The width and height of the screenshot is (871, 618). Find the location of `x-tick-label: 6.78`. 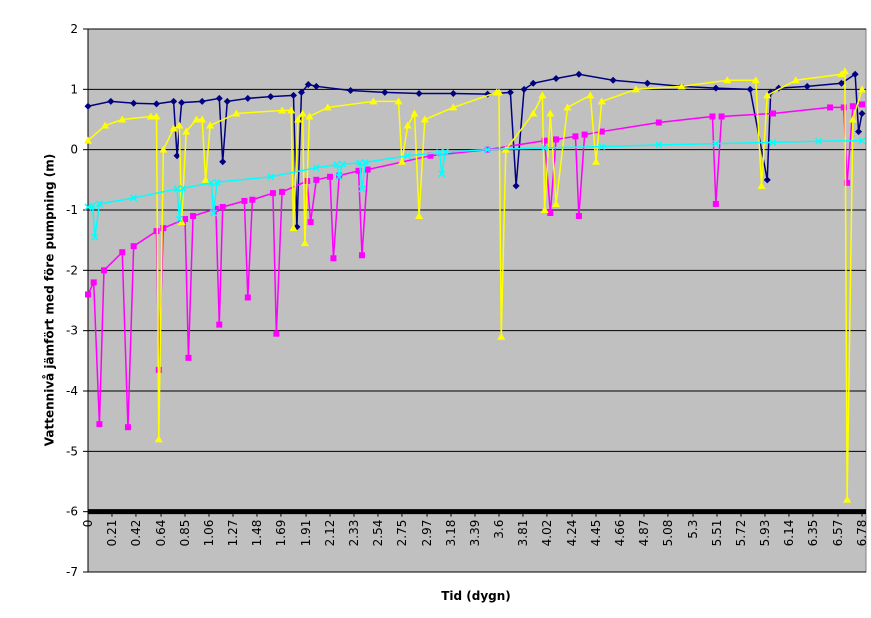

x-tick-label: 6.78 is located at coordinates (862, 533).